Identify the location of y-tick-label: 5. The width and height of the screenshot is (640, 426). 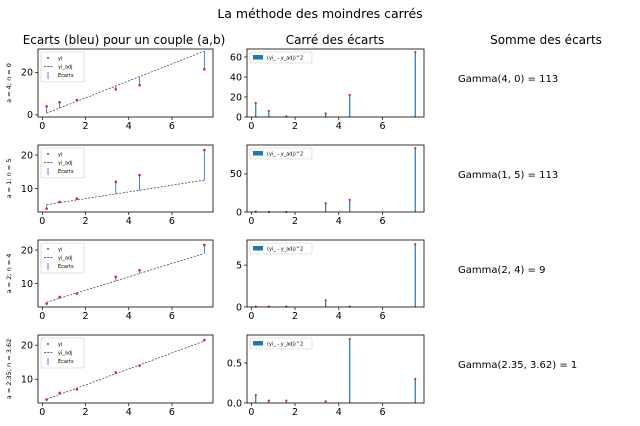
(239, 265).